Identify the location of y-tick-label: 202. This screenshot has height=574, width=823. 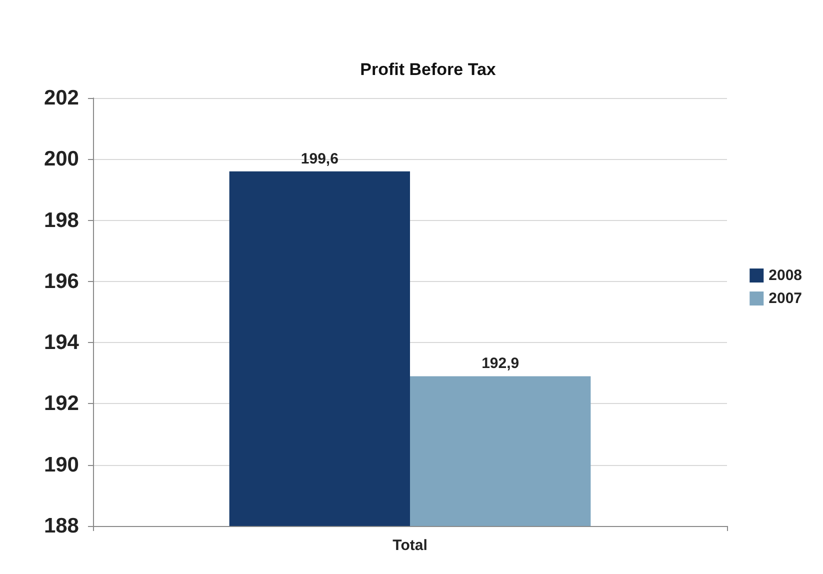
(61, 98).